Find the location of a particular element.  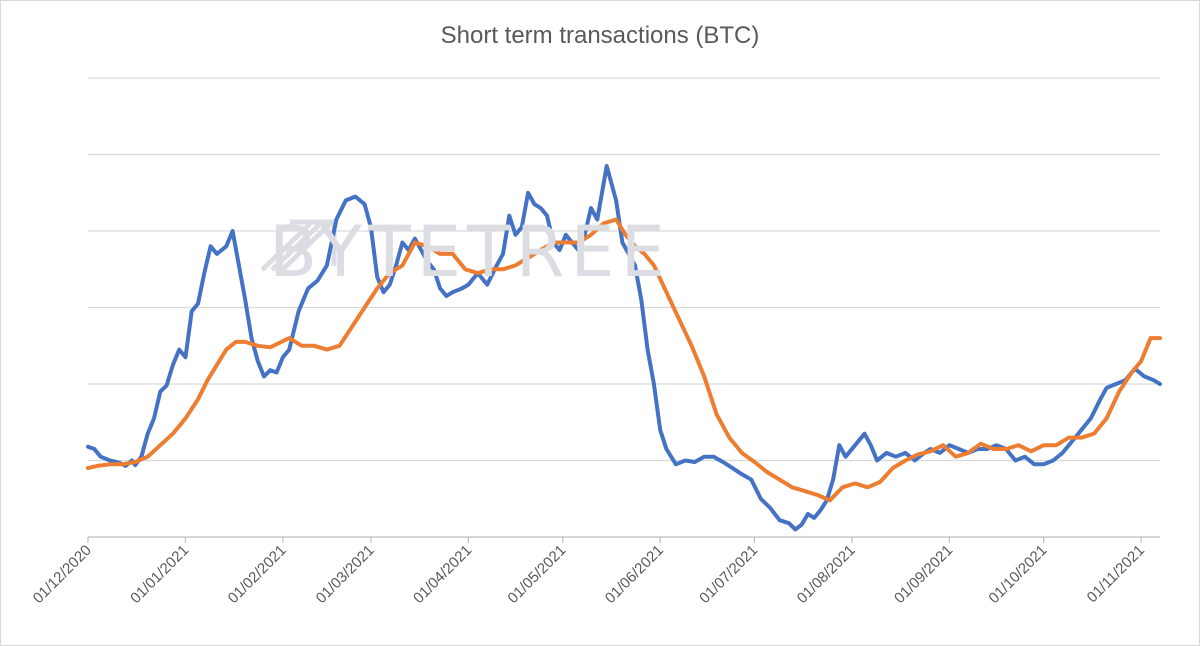

x-tick-label: 01/07/2021 is located at coordinates (728, 574).